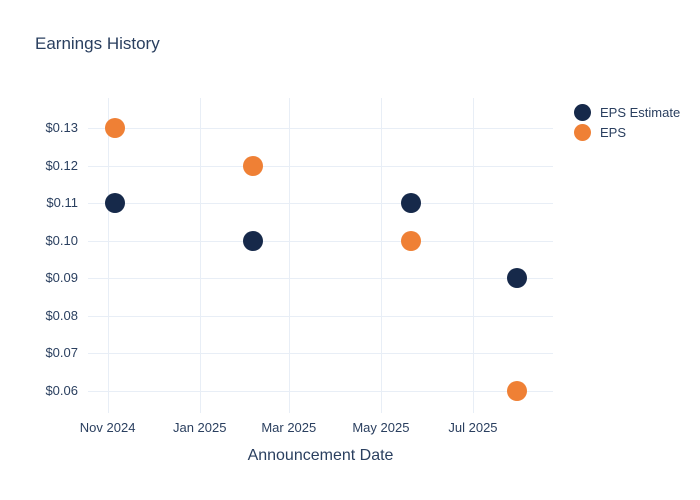 Image resolution: width=700 pixels, height=500 pixels. Describe the element at coordinates (199, 427) in the screenshot. I see `x-tick-label: Jan 2025` at that location.